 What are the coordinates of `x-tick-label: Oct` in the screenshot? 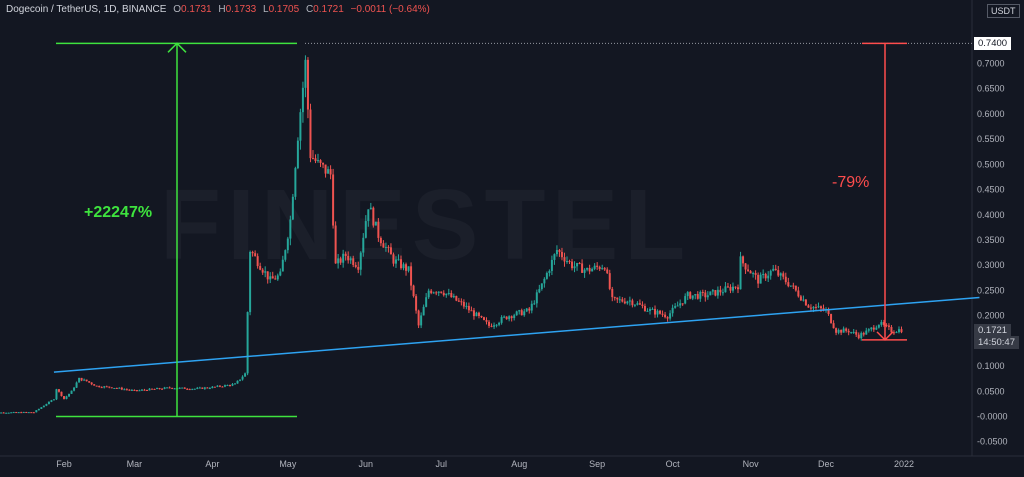 It's located at (673, 464).